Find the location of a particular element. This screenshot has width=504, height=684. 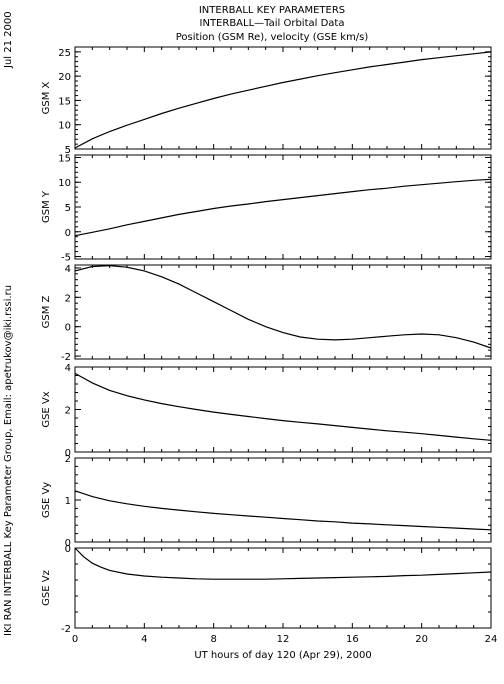

x-tick-label: 20 is located at coordinates (421, 639).